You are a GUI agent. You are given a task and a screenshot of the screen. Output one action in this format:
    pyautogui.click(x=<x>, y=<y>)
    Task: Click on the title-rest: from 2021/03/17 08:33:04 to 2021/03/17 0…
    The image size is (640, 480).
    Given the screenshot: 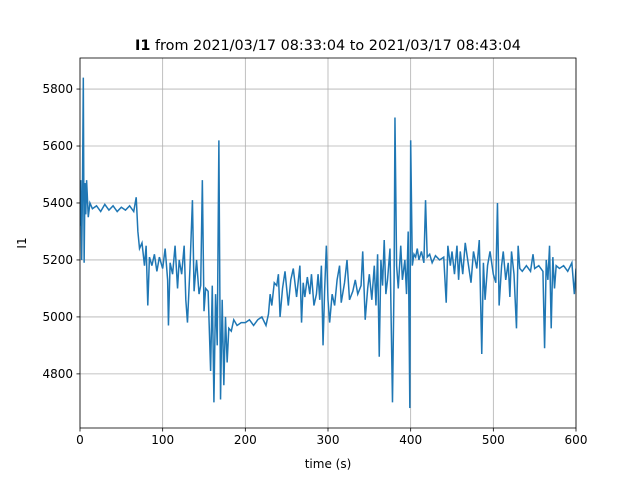 What is the action you would take?
    pyautogui.click(x=338, y=46)
    